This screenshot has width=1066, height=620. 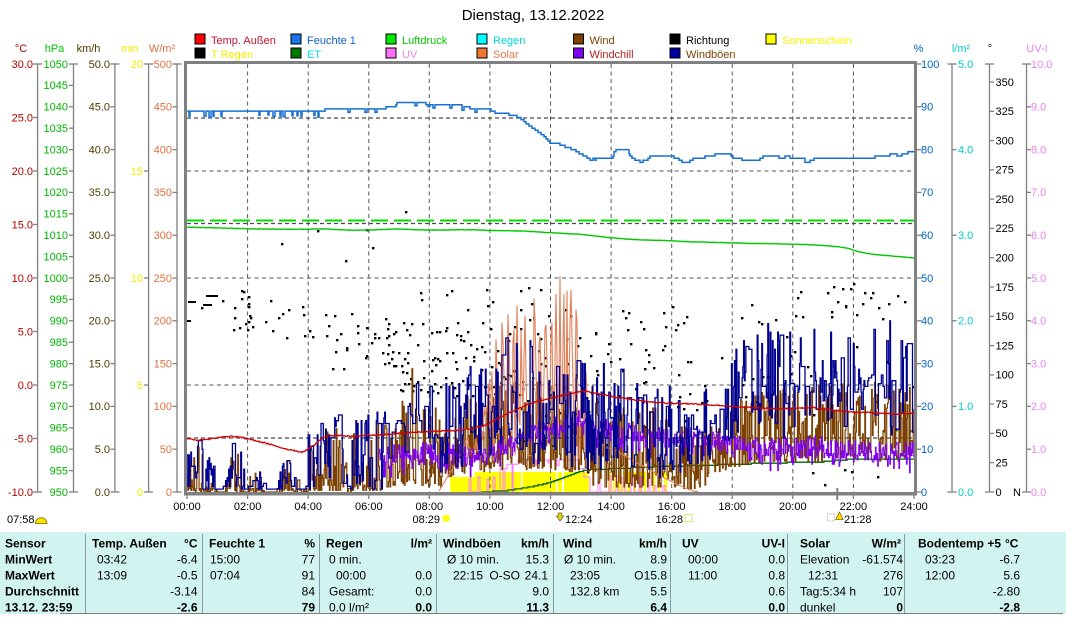 What do you see at coordinates (959, 544) in the screenshot?
I see `svg-text: Bodentemp +5` at bounding box center [959, 544].